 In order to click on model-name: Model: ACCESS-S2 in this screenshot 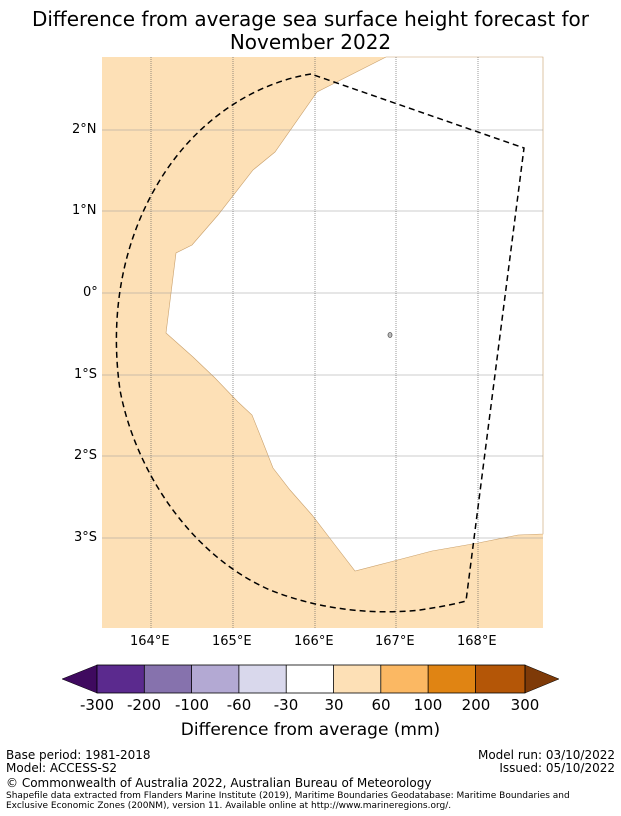, I will do `click(62, 768)`.